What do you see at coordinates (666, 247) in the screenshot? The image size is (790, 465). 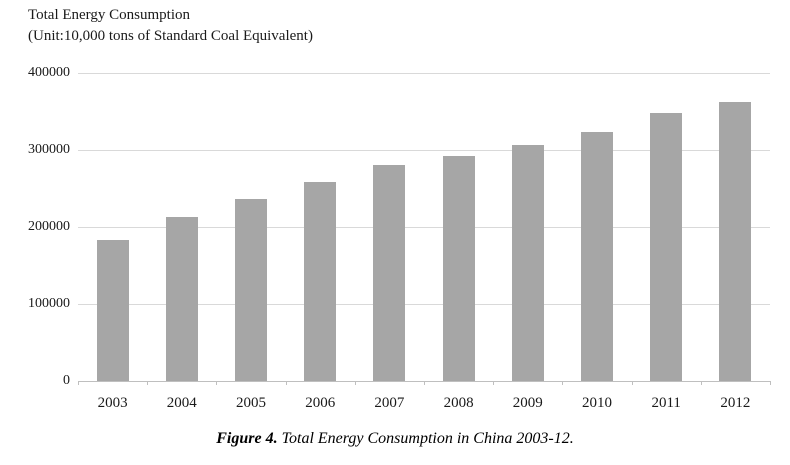 I see `bar-2011` at bounding box center [666, 247].